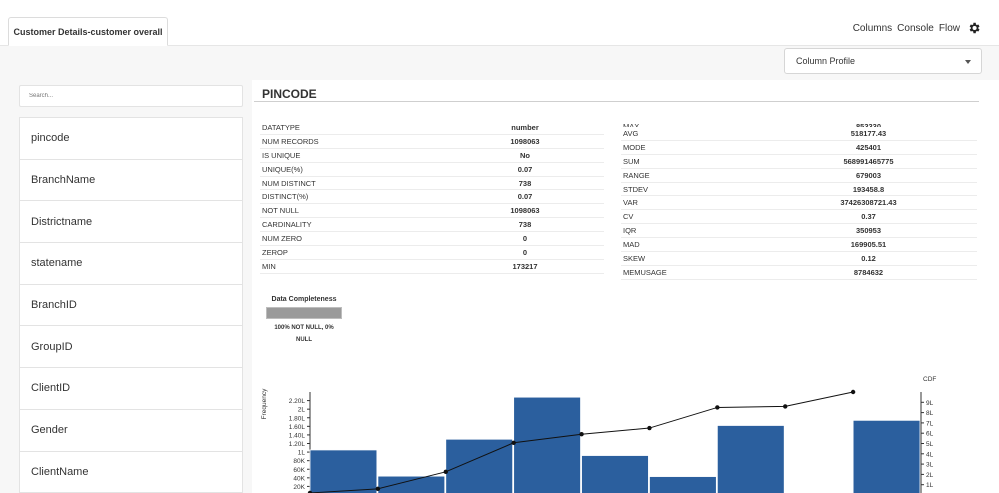  I want to click on stat-key: CV, so click(628, 217).